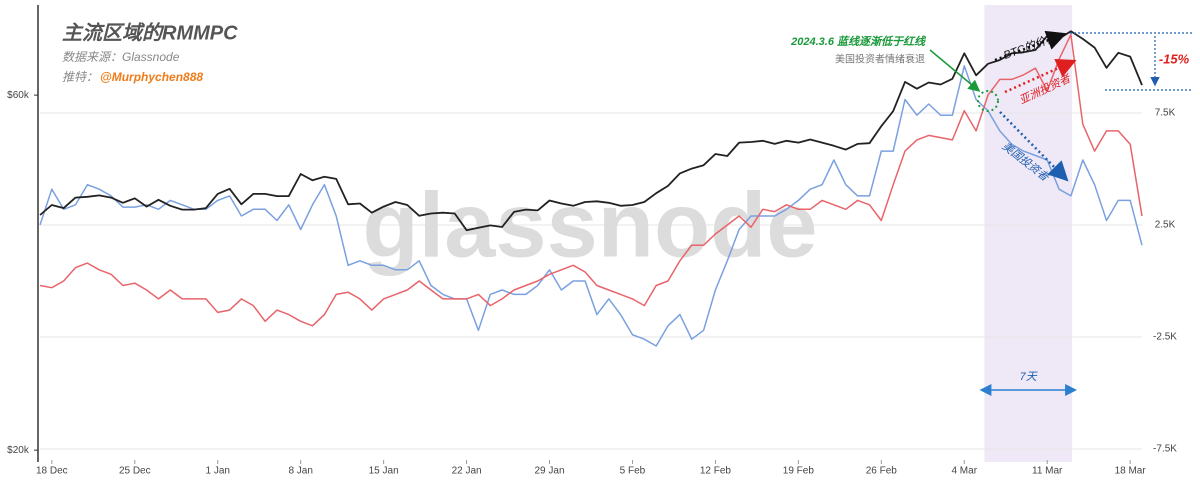 Image resolution: width=1200 pixels, height=487 pixels. I want to click on twitter-label: 推特：, so click(80, 77).